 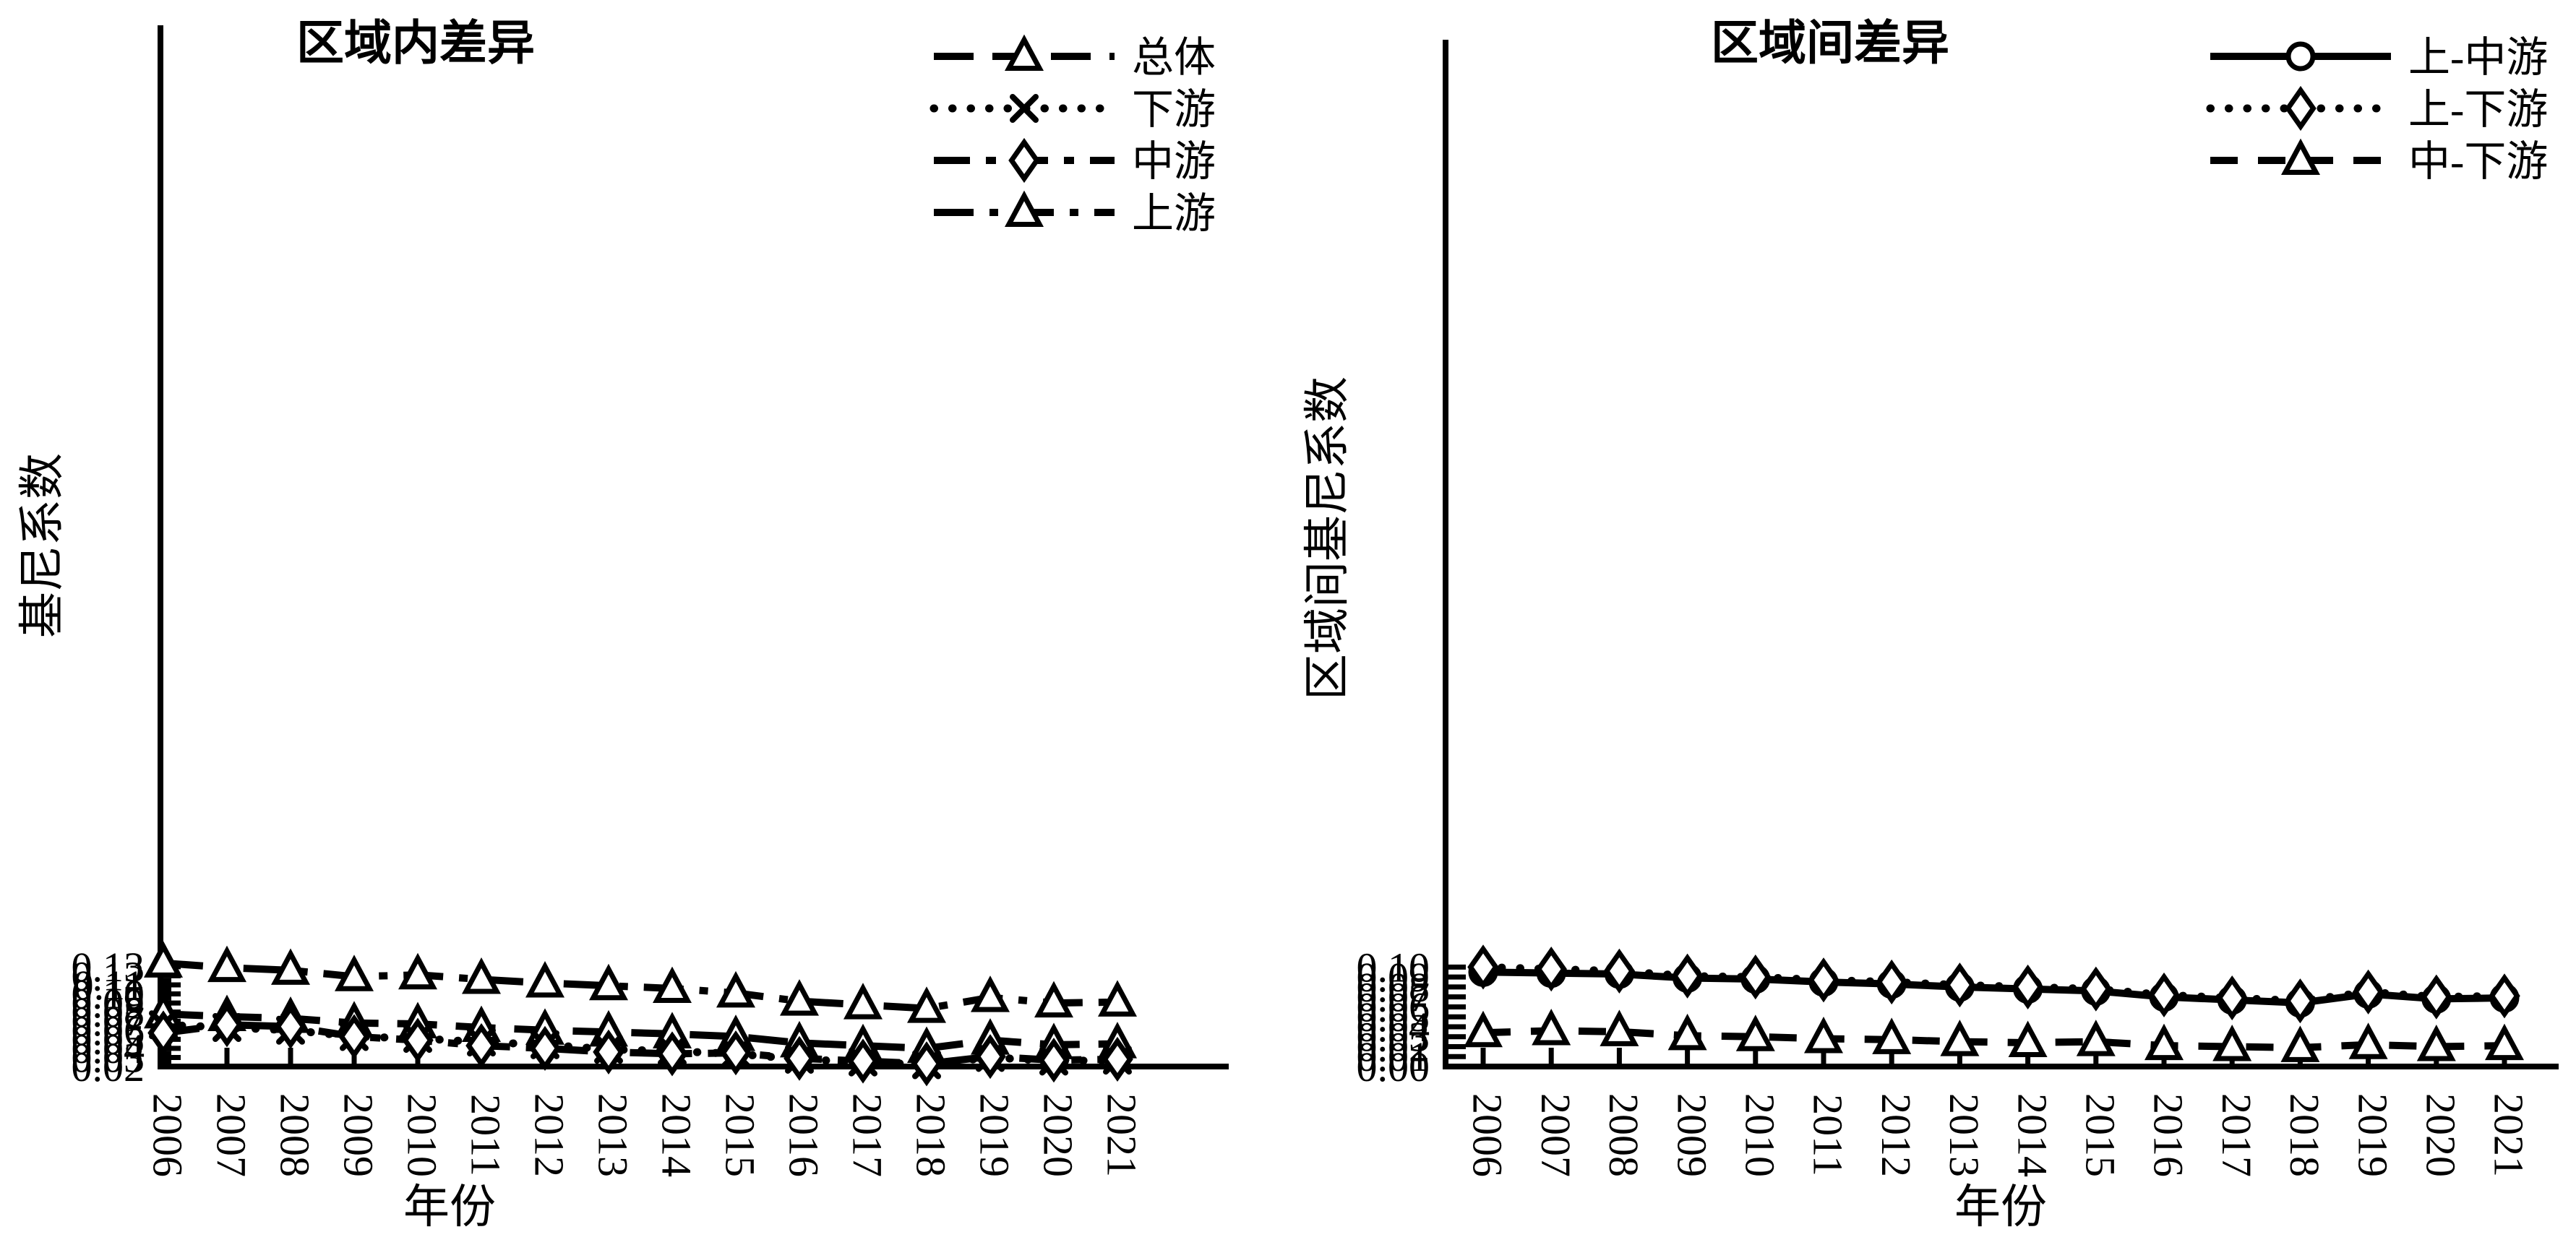 I want to click on legend-label: 中游, so click(x=1174, y=161).